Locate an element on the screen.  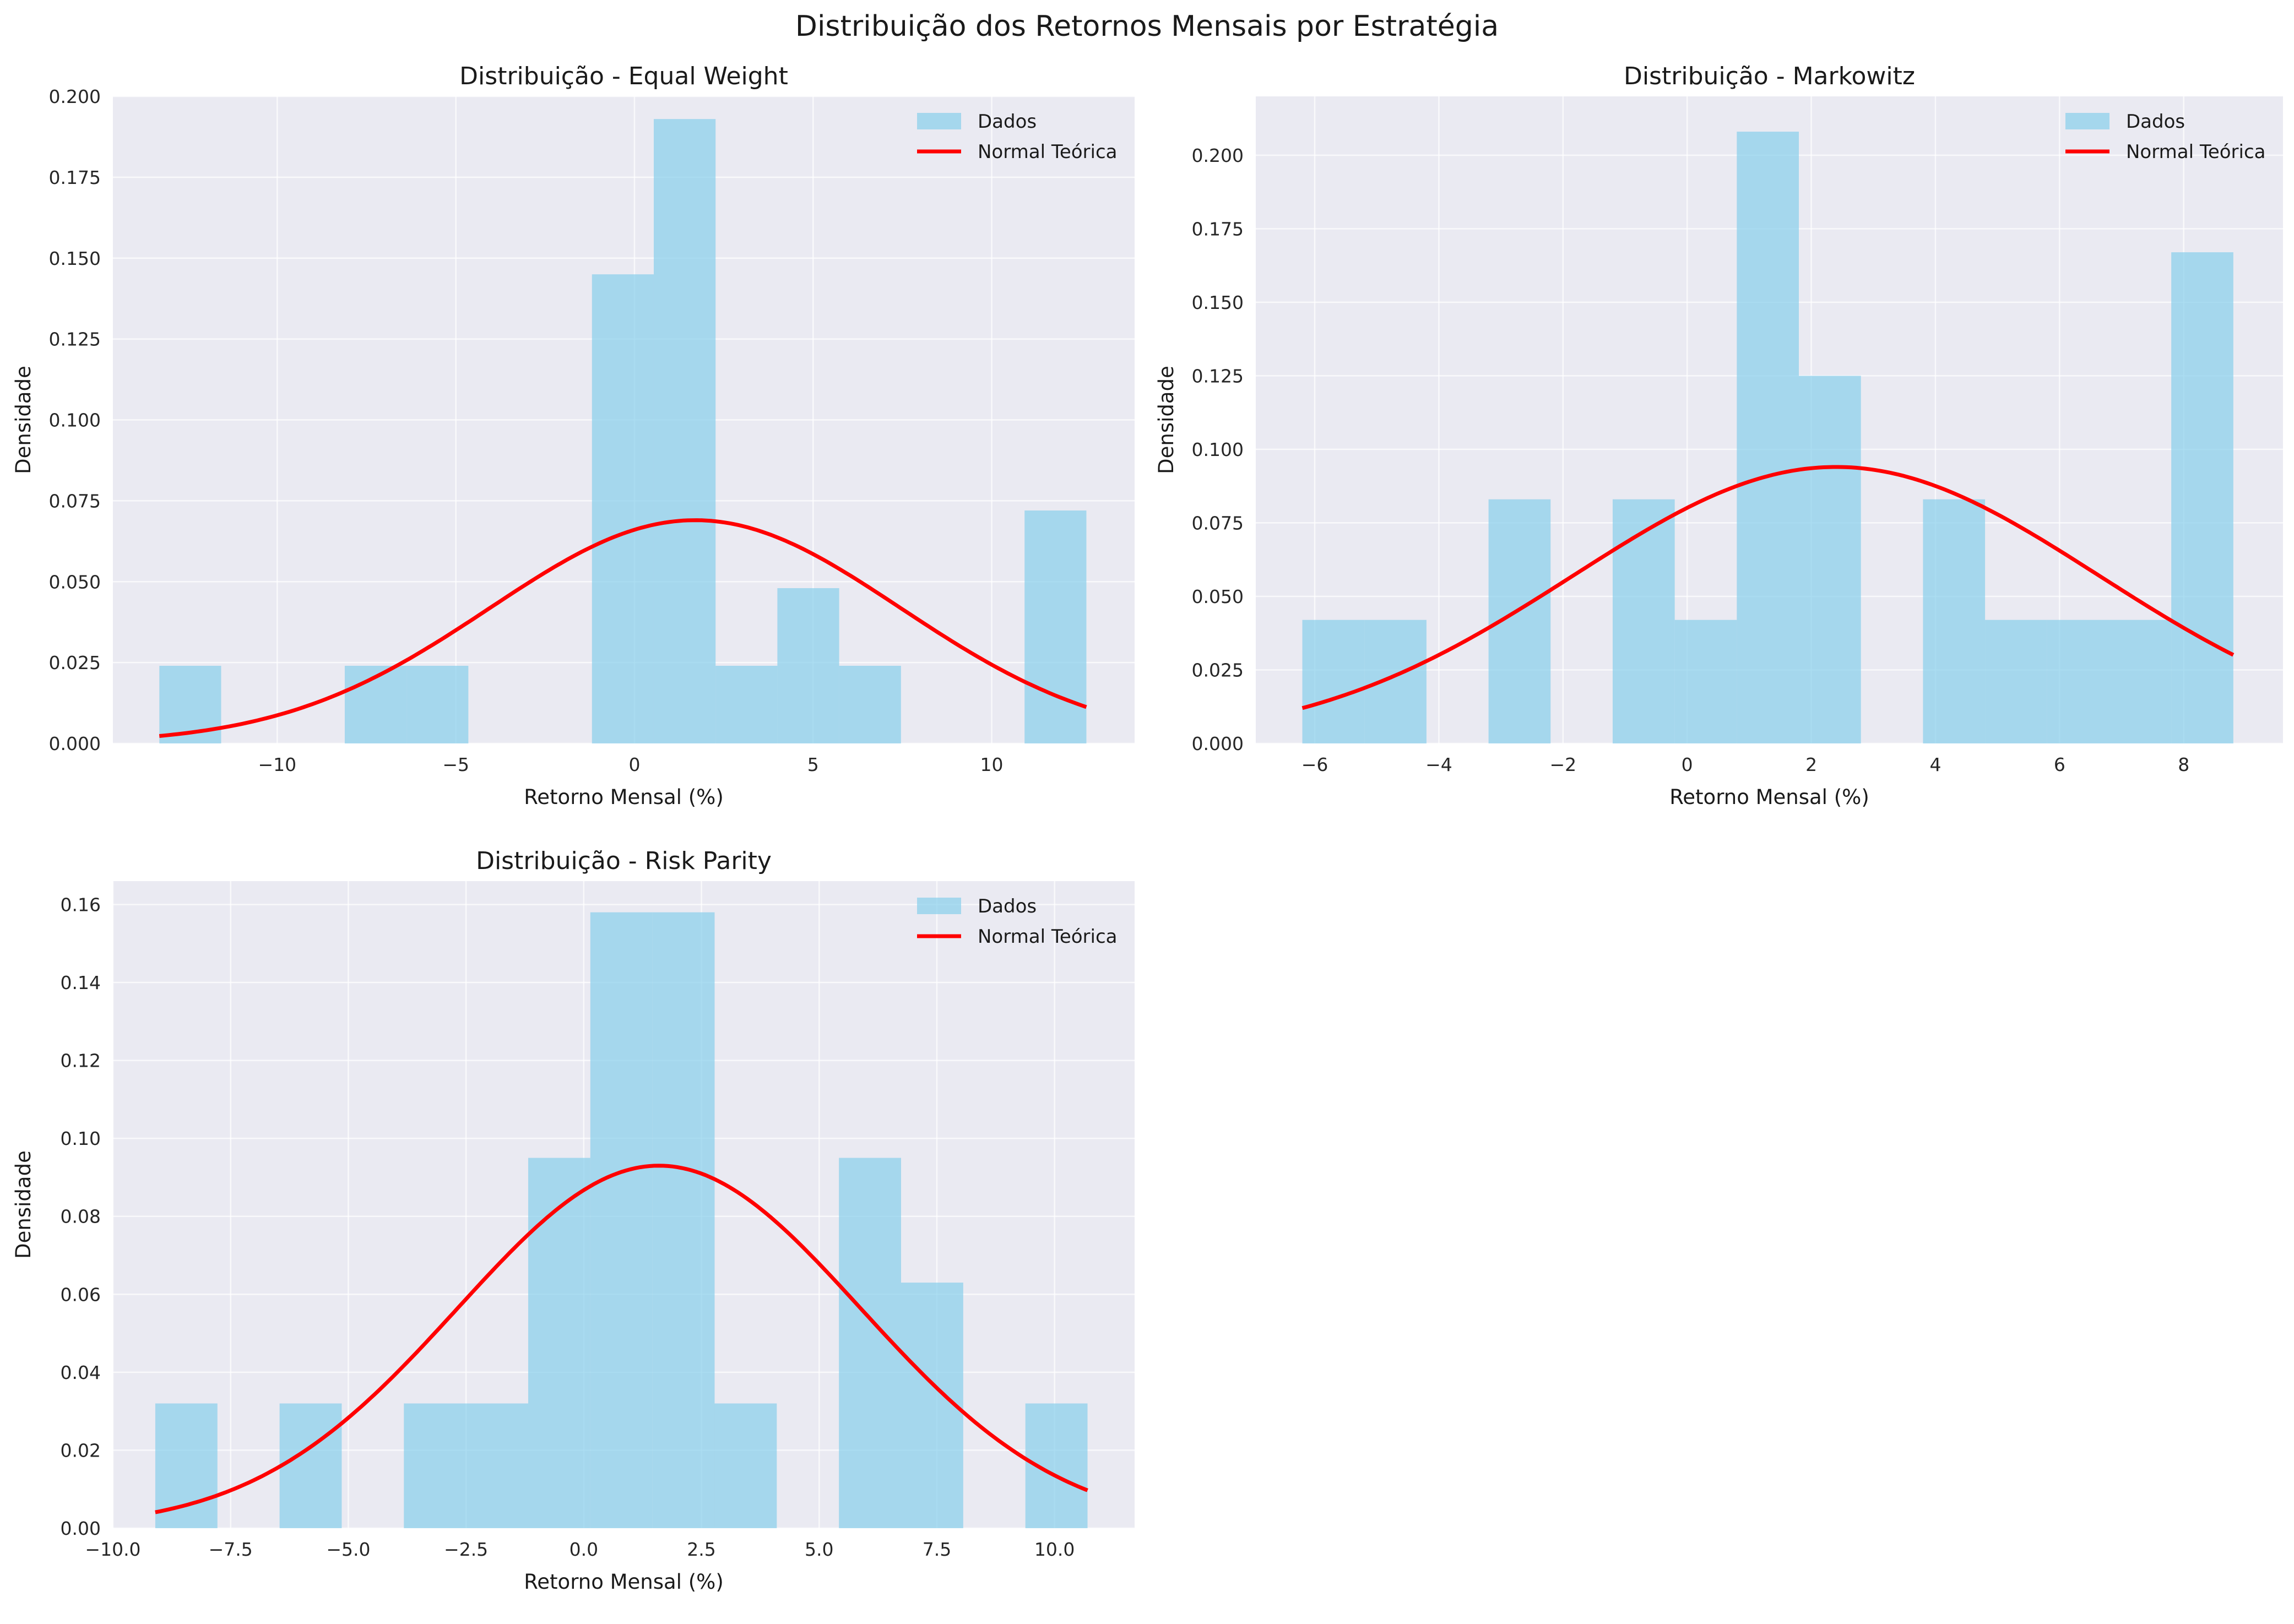
y-tick-label: 0.12 is located at coordinates (81, 1061).